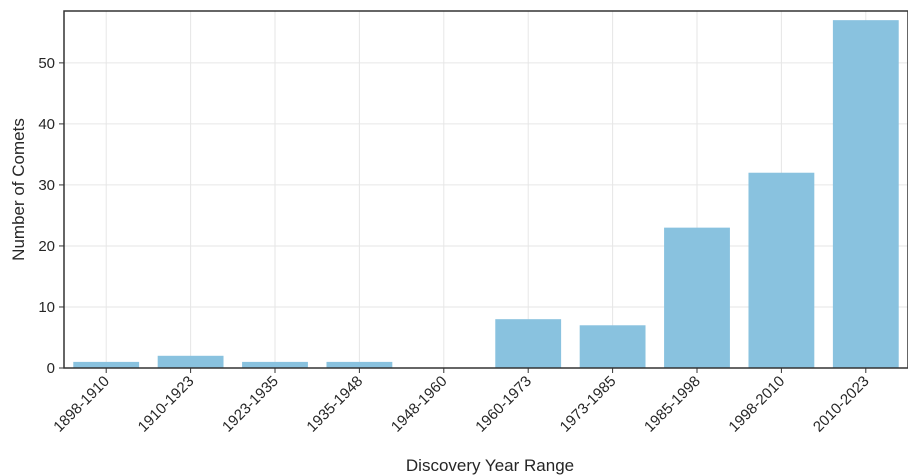 This screenshot has height=475, width=908. I want to click on x-tick-label: 1935-1948, so click(334, 404).